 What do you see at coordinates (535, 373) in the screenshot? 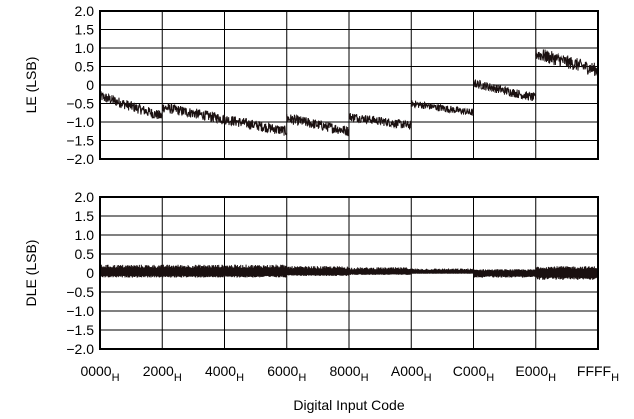
I see `x-tick-label: E000H` at bounding box center [535, 373].